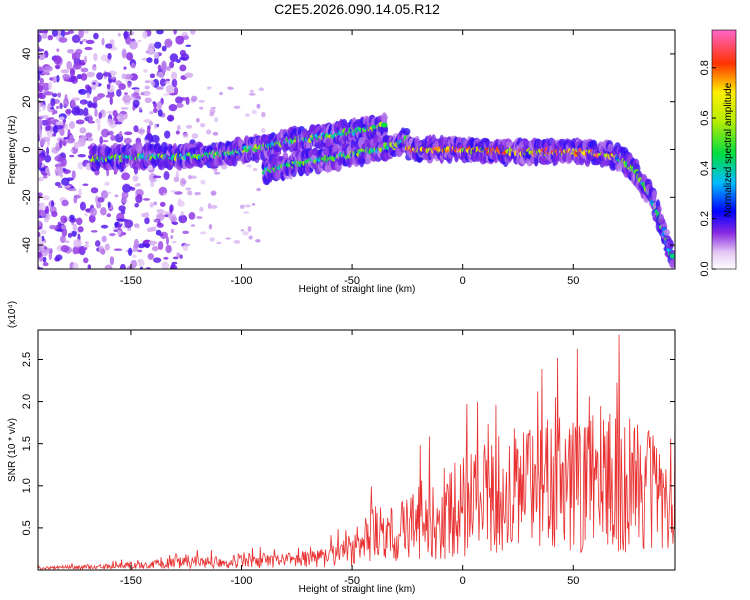 Image resolution: width=750 pixels, height=600 pixels. Describe the element at coordinates (705, 168) in the screenshot. I see `colorbar-tick-label: 0.4` at that location.